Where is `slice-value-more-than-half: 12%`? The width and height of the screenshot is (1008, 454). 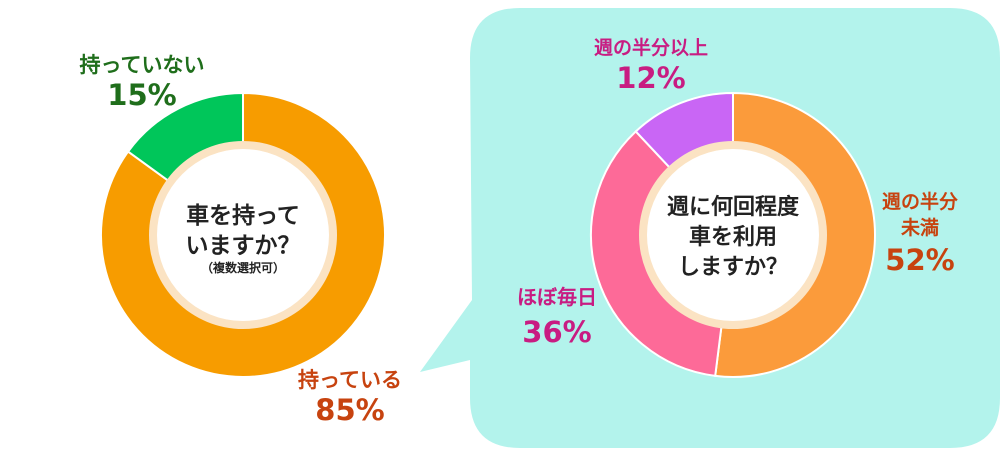
slice-value-more-than-half: 12% is located at coordinates (650, 78).